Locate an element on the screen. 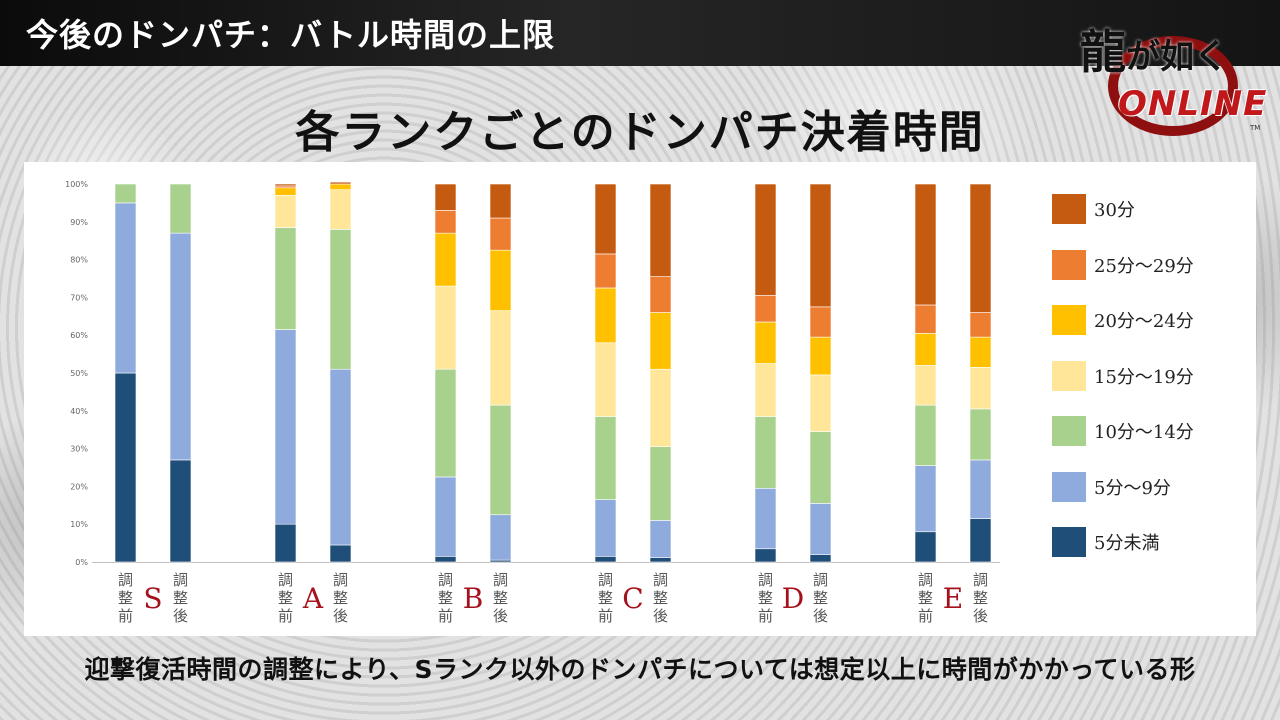 Image resolution: width=1280 pixels, height=720 pixels. legend-item: 30分 is located at coordinates (1093, 209).